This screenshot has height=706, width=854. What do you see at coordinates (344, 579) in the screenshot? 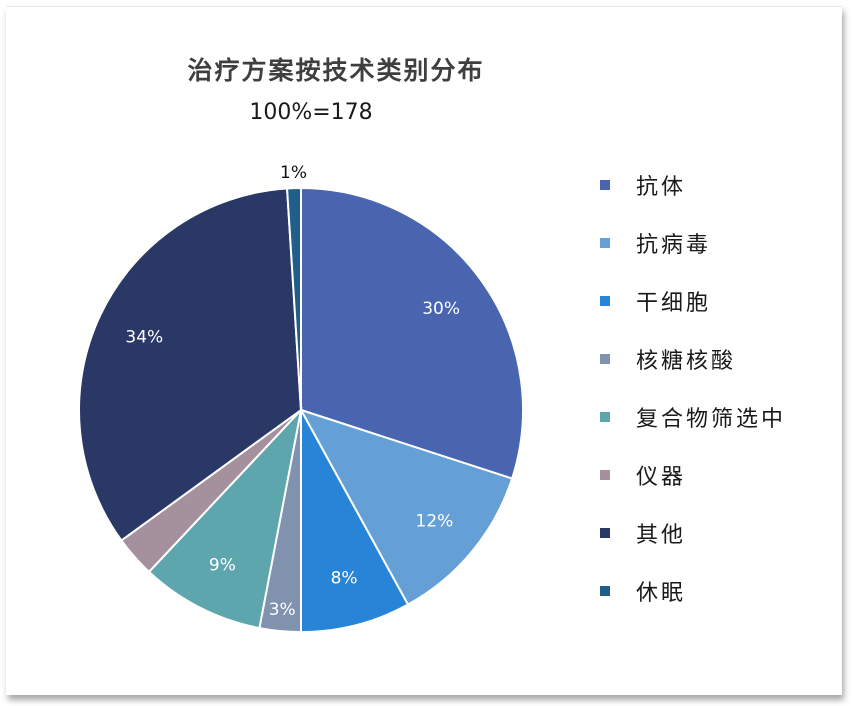
I see `slice-label-2: 8%` at bounding box center [344, 579].